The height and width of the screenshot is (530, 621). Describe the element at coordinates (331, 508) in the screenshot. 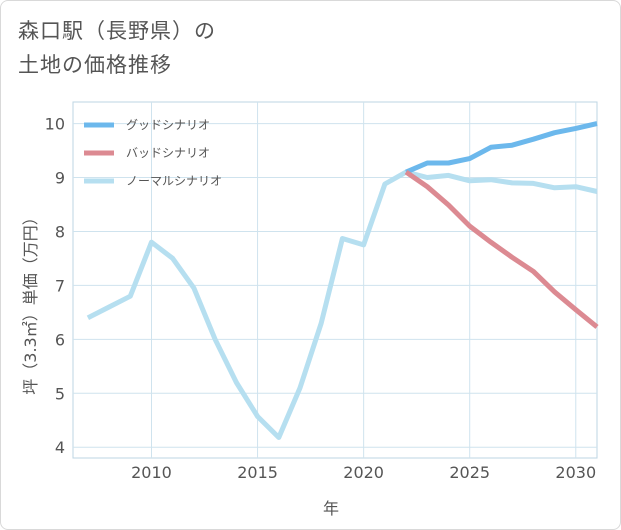

I see `x-axis-label: 年` at that location.